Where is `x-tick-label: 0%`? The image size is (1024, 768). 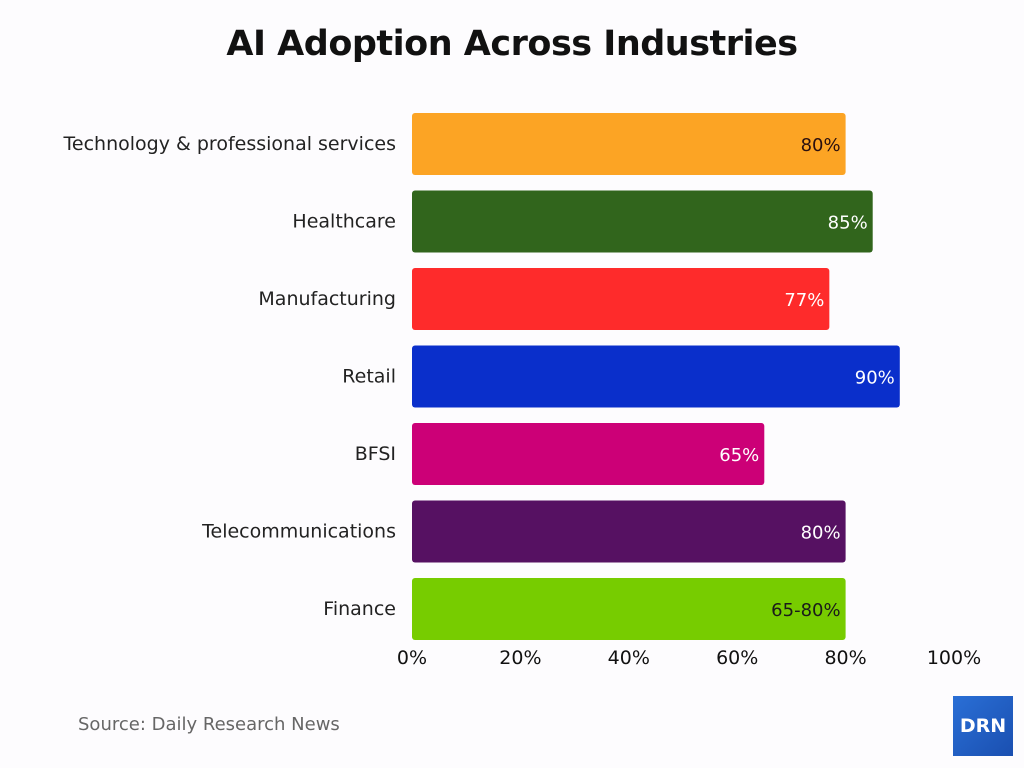 x-tick-label: 0% is located at coordinates (412, 658).